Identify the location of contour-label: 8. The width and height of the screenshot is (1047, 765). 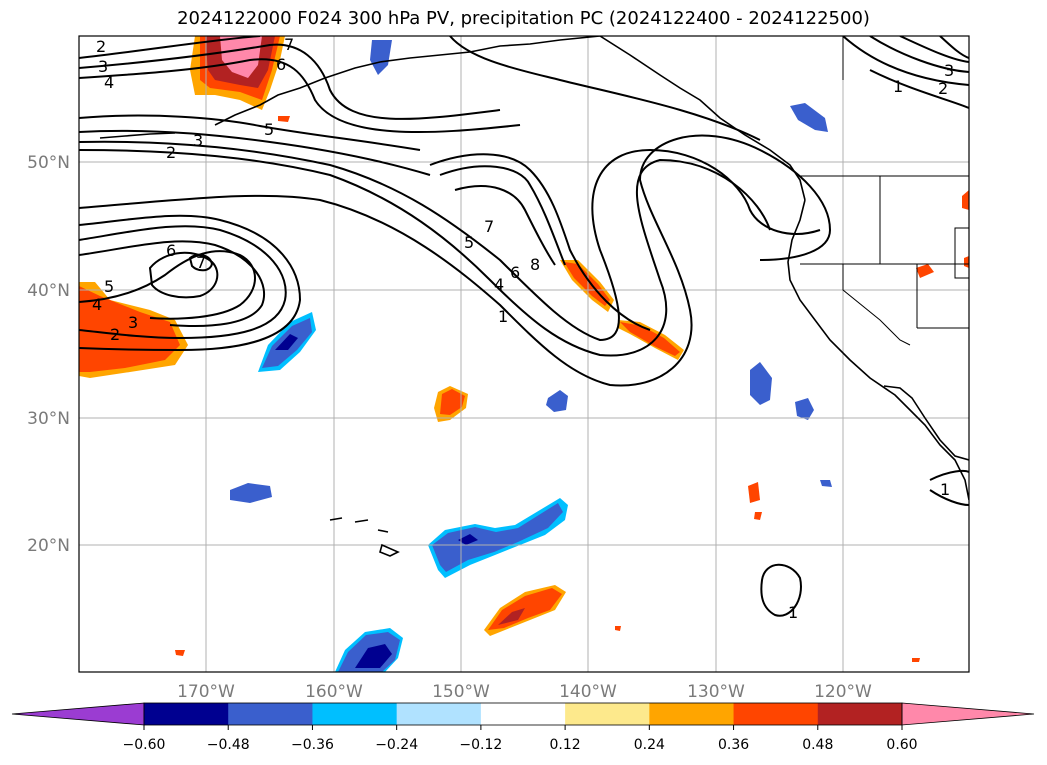
(535, 264).